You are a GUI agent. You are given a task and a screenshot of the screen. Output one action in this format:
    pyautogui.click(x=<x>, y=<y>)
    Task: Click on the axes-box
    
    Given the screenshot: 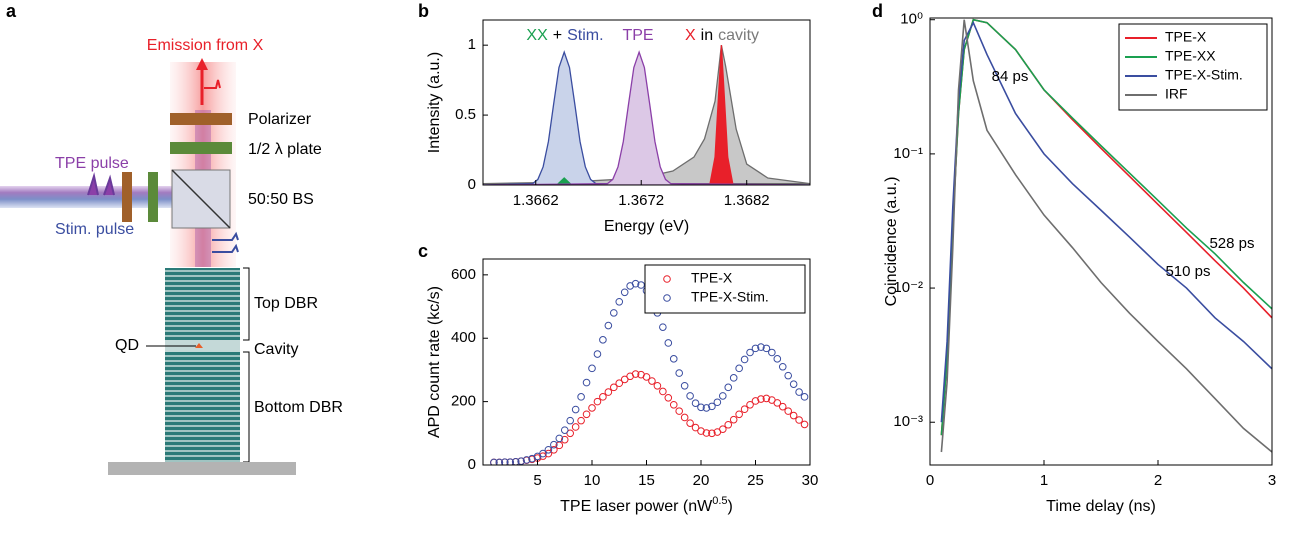 What is the action you would take?
    pyautogui.click(x=646, y=362)
    